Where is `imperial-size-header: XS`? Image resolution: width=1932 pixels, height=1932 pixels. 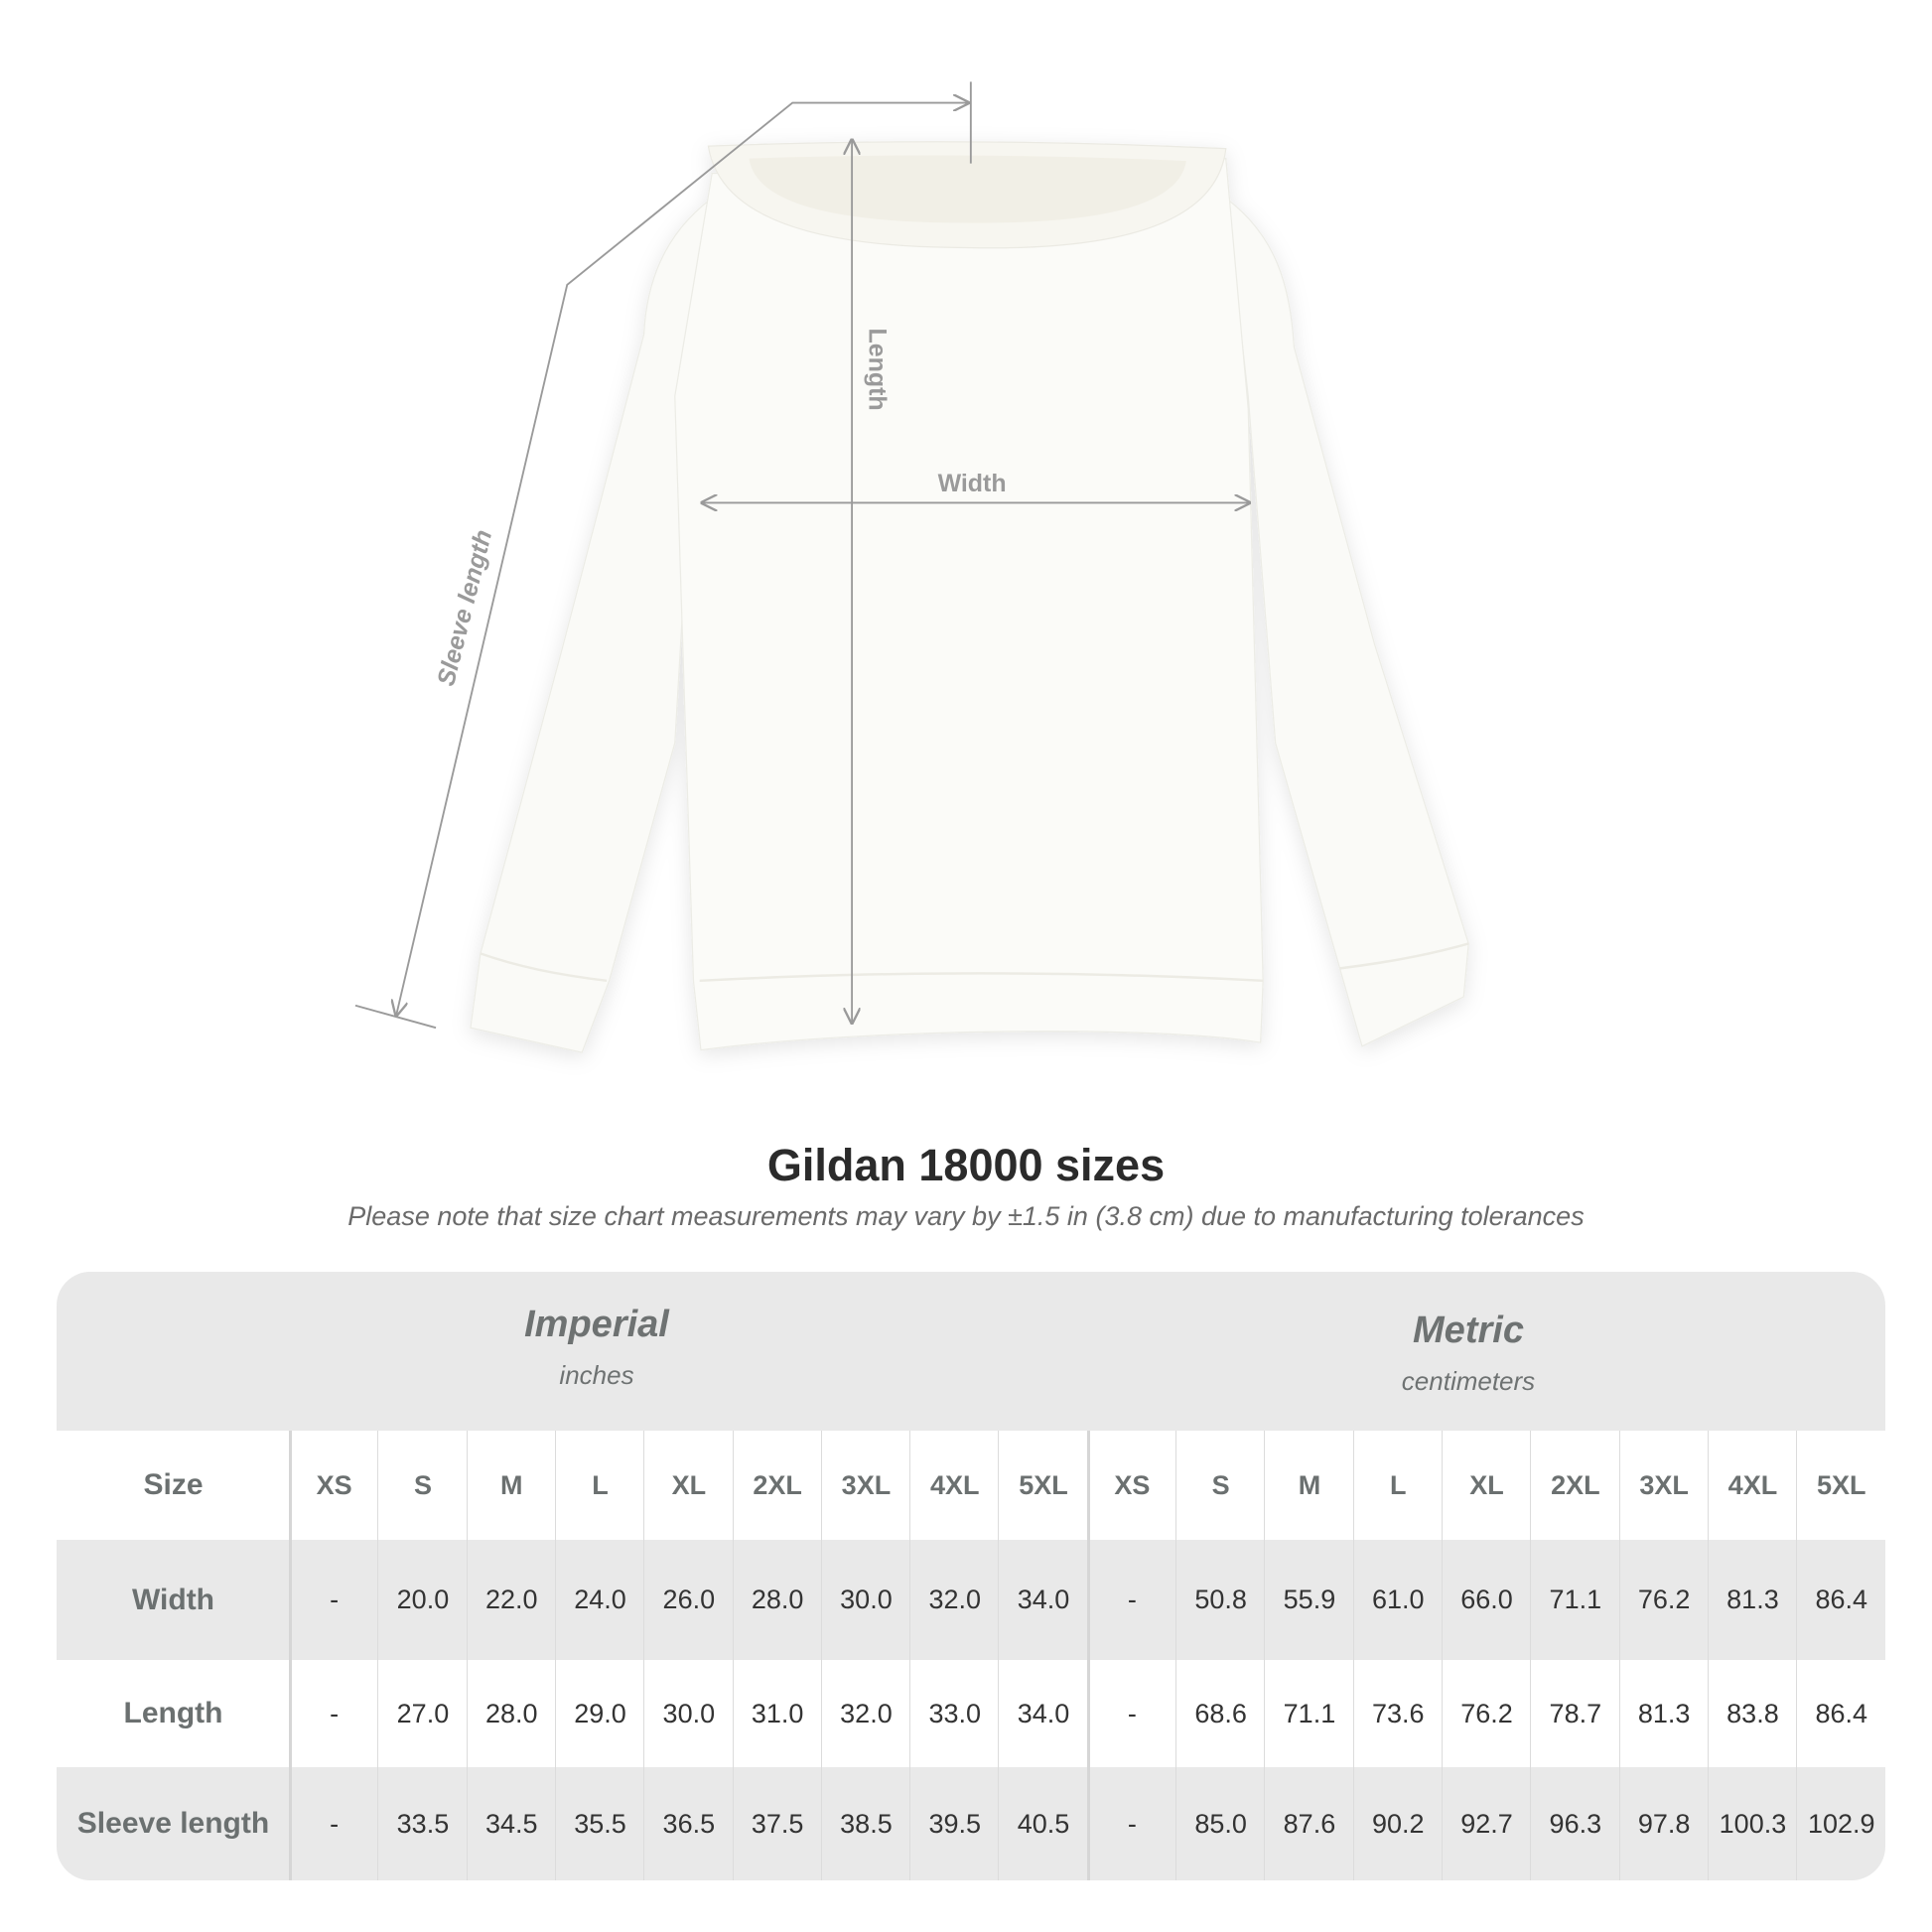 imperial-size-header: XS is located at coordinates (334, 1485).